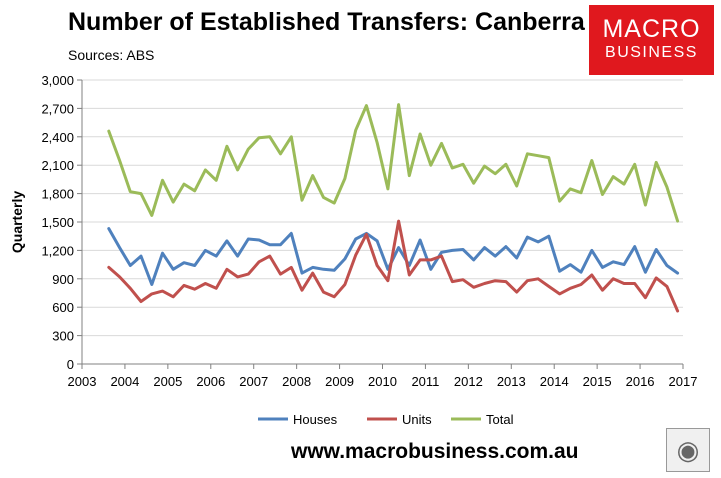 The height and width of the screenshot is (478, 721). What do you see at coordinates (63, 336) in the screenshot?
I see `y-tick-label: 300` at bounding box center [63, 336].